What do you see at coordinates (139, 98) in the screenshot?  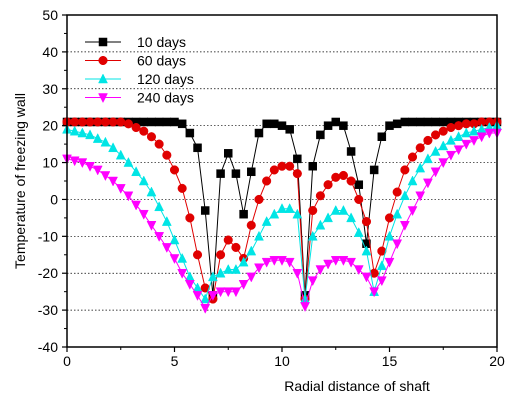 I see `legend-entry: 240 days` at bounding box center [139, 98].